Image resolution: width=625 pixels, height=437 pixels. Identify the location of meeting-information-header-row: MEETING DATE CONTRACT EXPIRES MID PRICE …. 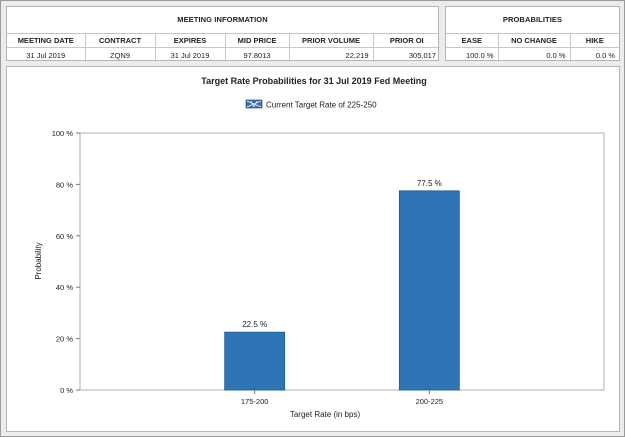
(223, 40).